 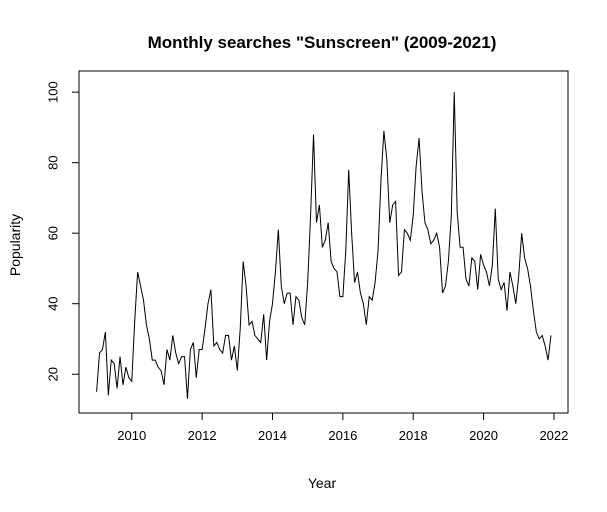 What do you see at coordinates (272, 435) in the screenshot?
I see `x-tick-label: 2014` at bounding box center [272, 435].